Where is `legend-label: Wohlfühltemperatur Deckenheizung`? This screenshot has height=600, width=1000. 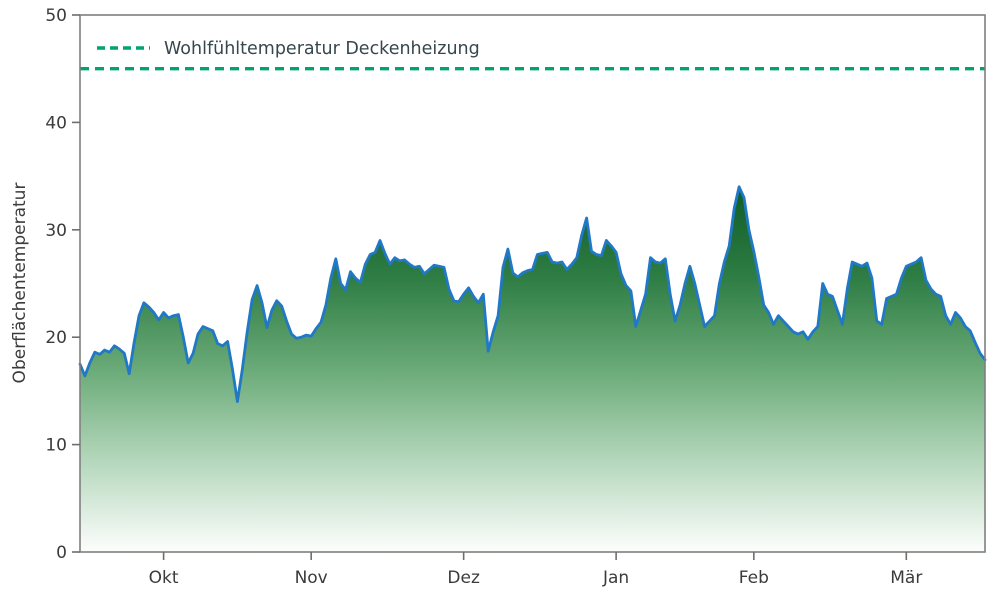 legend-label: Wohlfühltemperatur Deckenheizung is located at coordinates (322, 49).